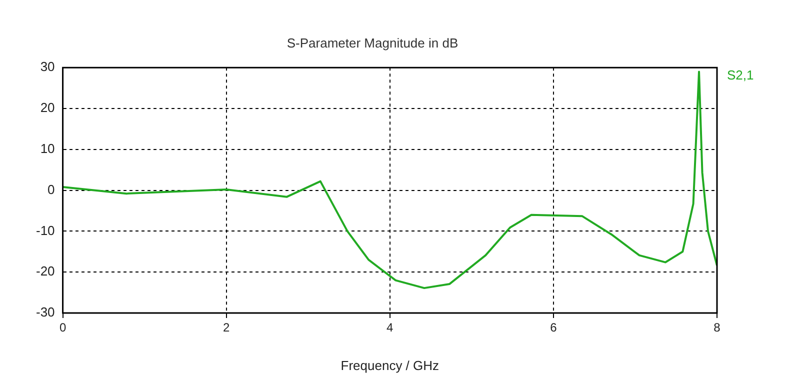 This screenshot has height=386, width=795. I want to click on y-tick-label: -10, so click(45, 230).